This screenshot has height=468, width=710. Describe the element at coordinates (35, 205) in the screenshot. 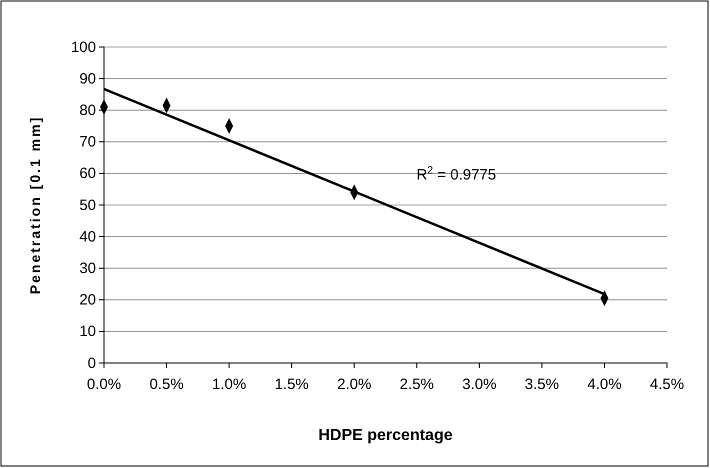

I see `y-axis-title: Penetration [0.1 mm]` at that location.